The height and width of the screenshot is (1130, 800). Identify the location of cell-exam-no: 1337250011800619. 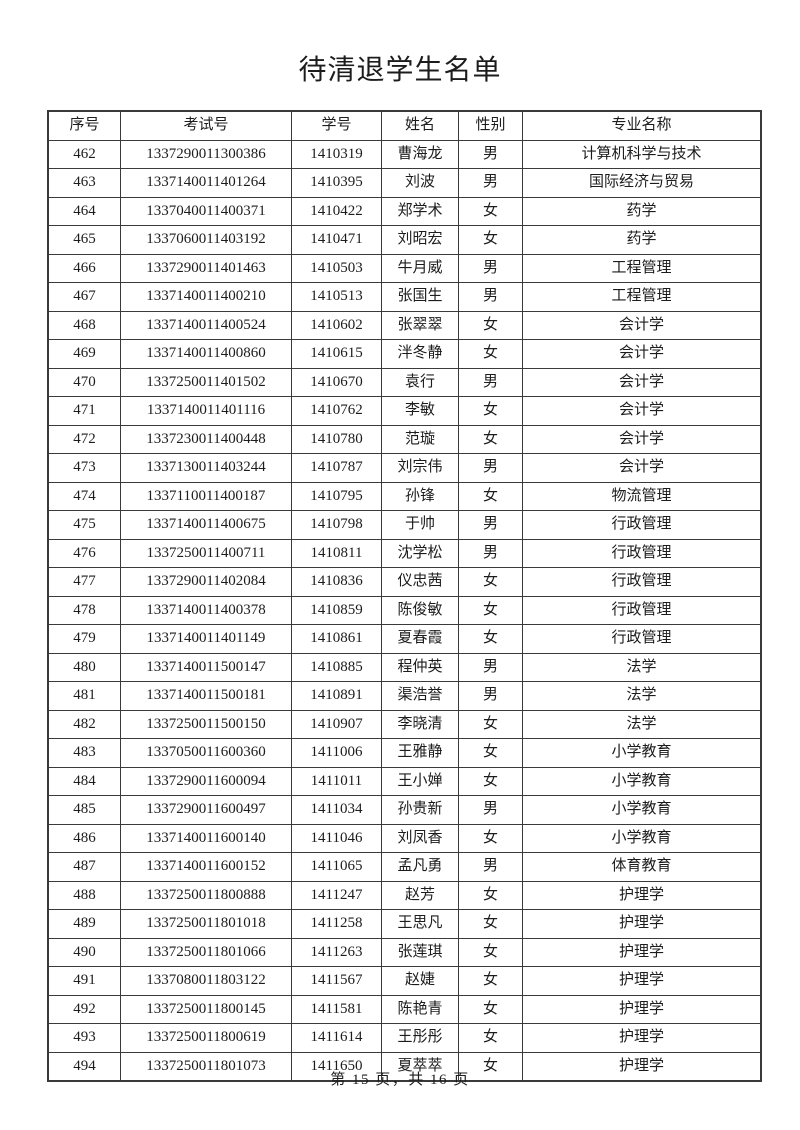
(206, 1038).